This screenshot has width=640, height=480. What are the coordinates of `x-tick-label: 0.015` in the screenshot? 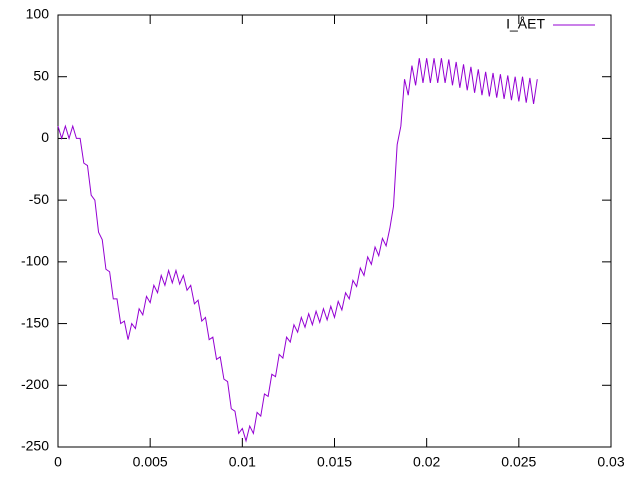 It's located at (334, 462).